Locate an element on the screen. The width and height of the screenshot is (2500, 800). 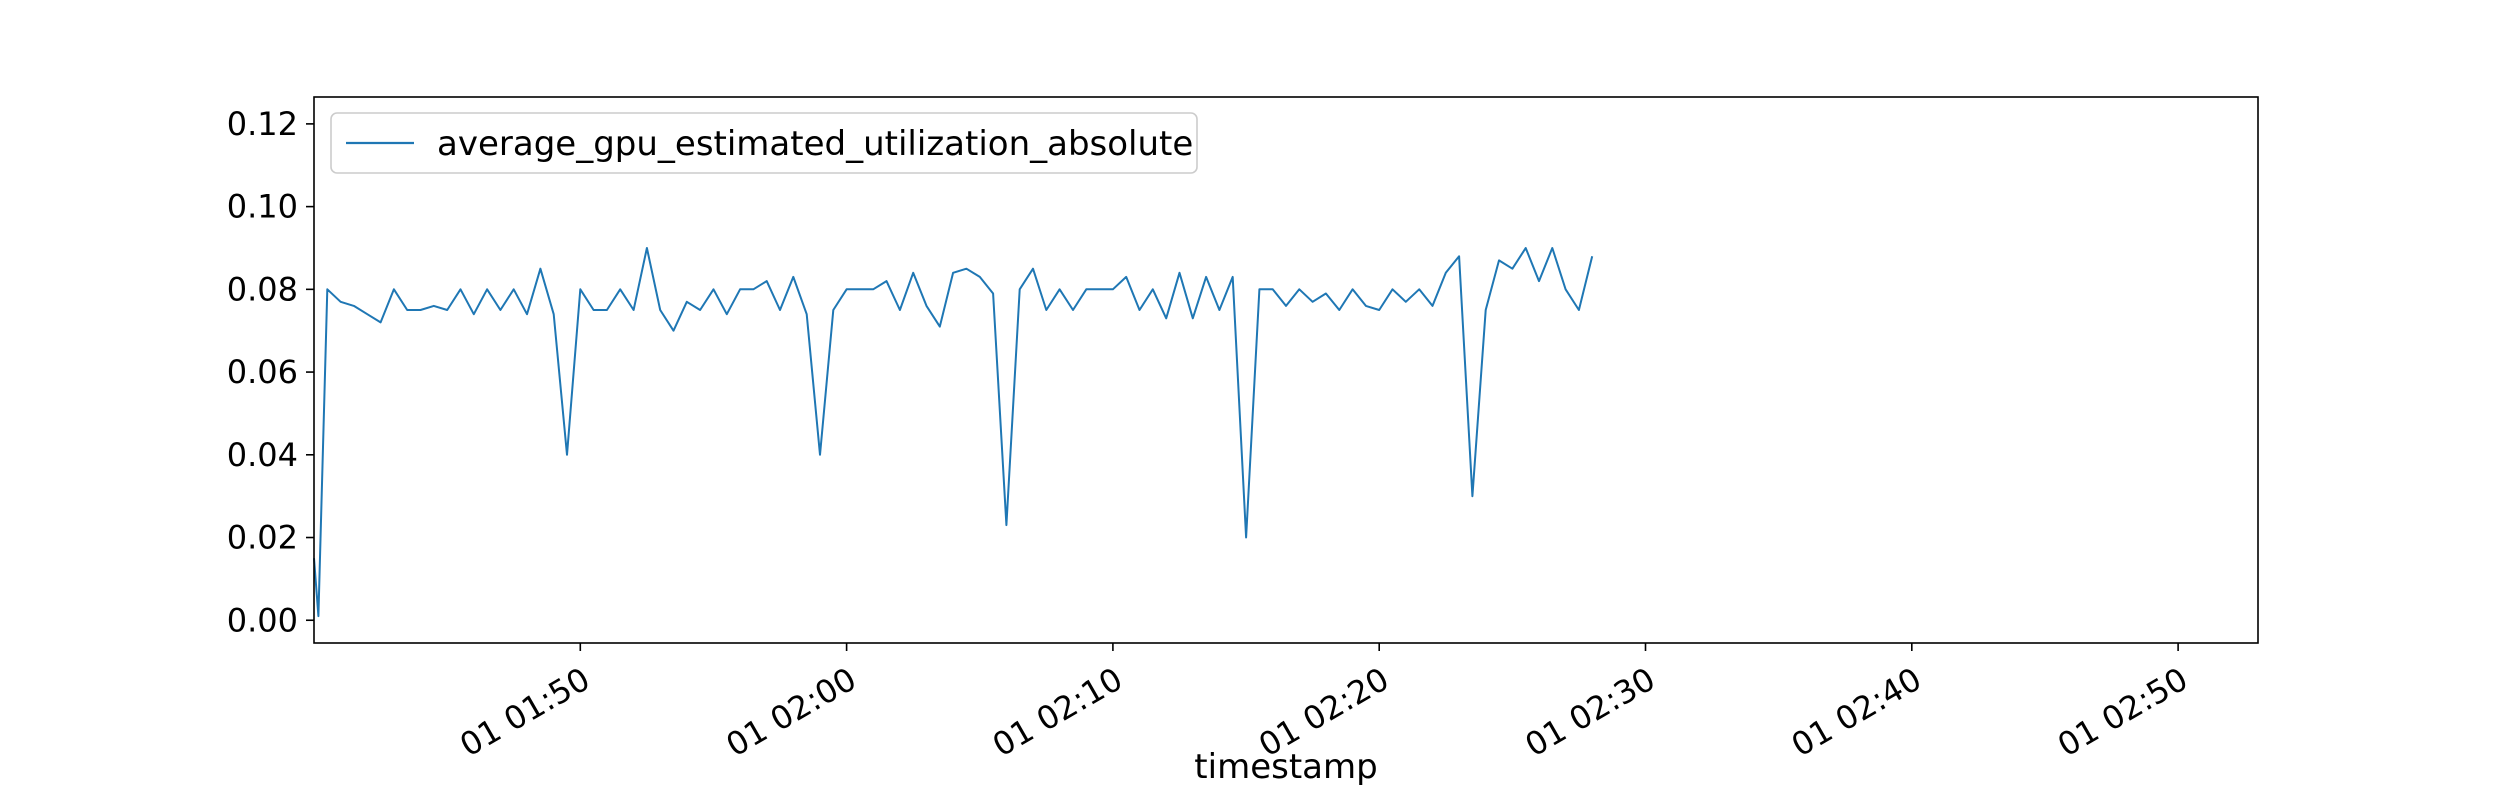
y-tick-label: 0.06 is located at coordinates (262, 372).